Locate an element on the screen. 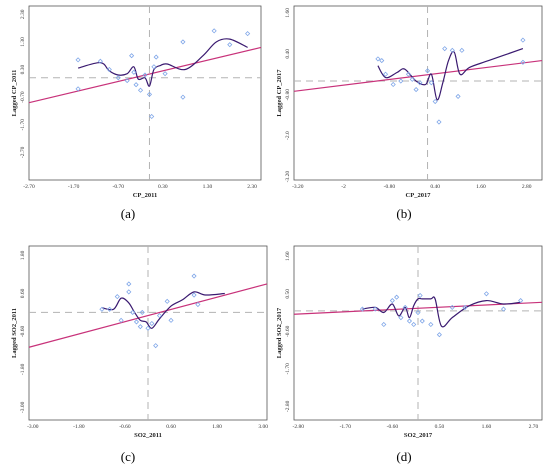 Image resolution: width=550 pixels, height=468 pixels. panel-caption: (b) is located at coordinates (403, 213).